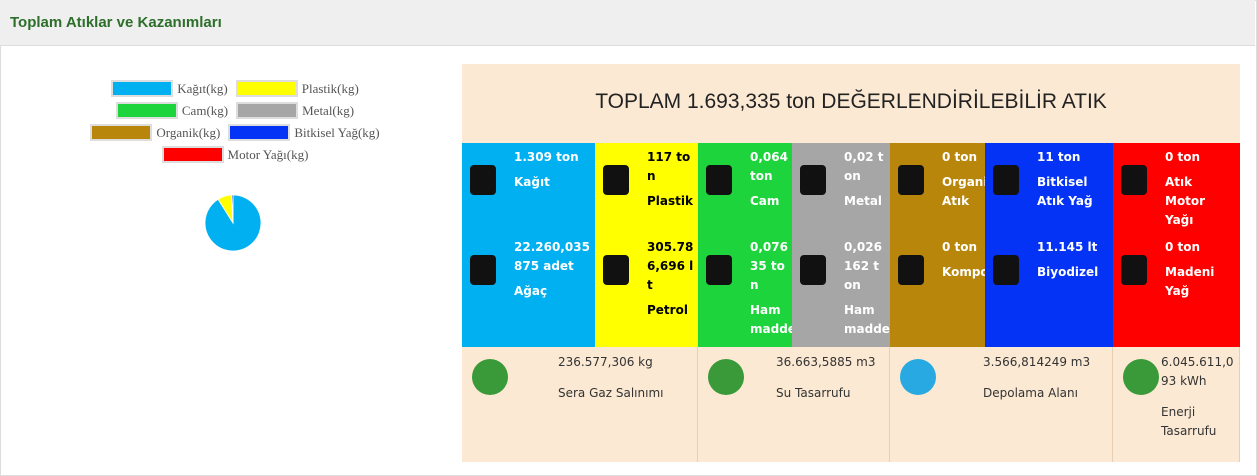  Describe the element at coordinates (972, 272) in the screenshot. I see `tile-label: Kompost` at that location.